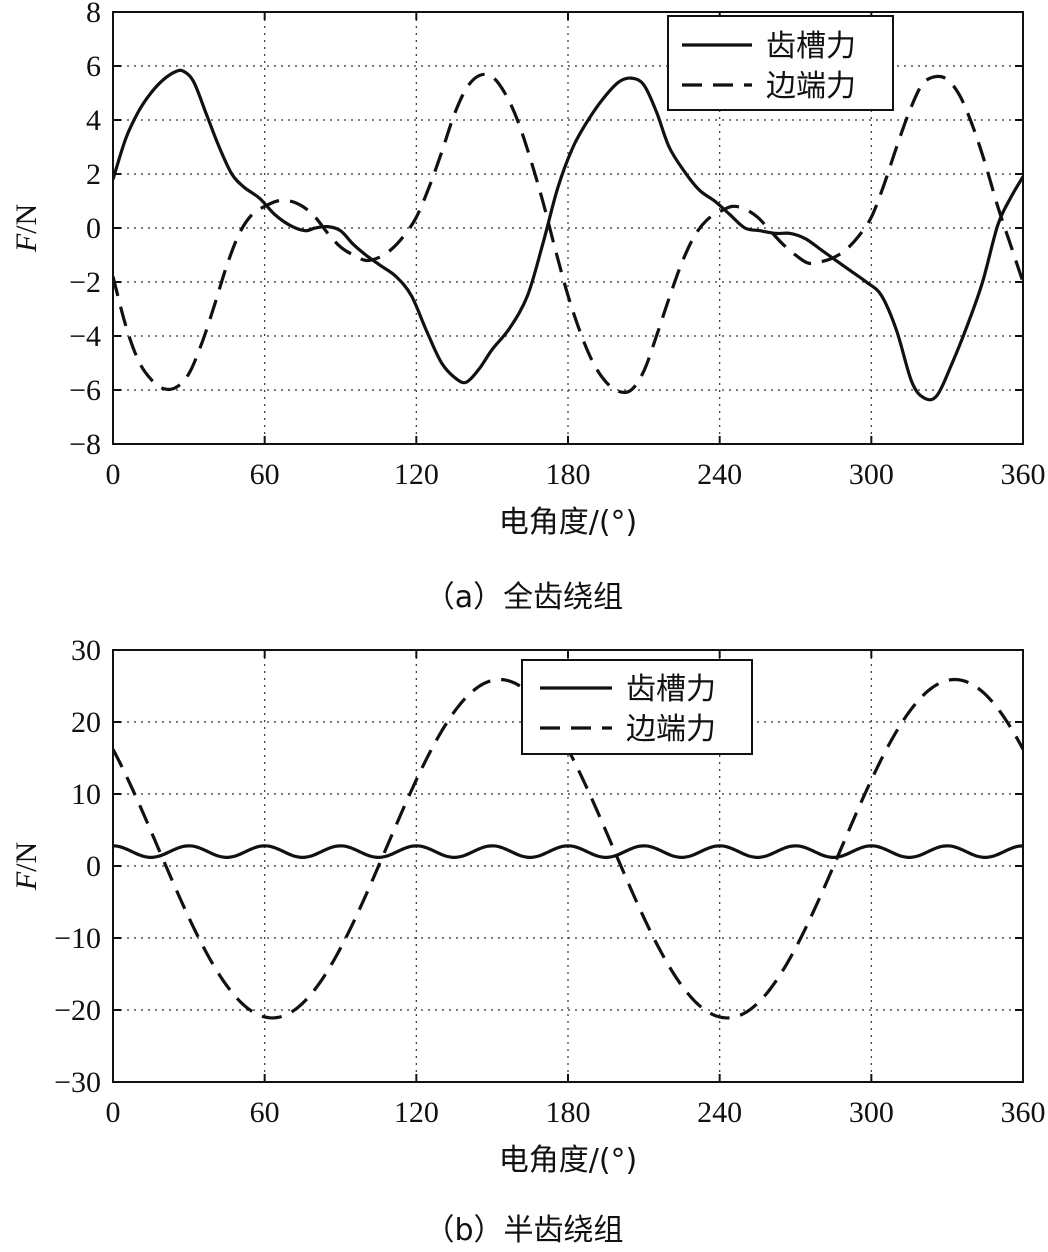 This screenshot has height=1252, width=1048. Describe the element at coordinates (811, 46) in the screenshot. I see `chart-a-legend-label-1: 齿槽力` at that location.